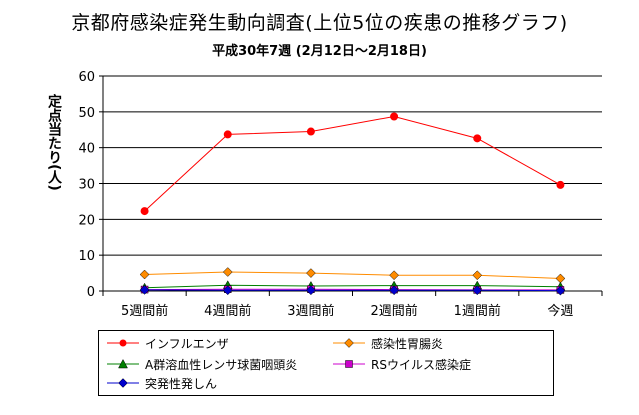  What do you see at coordinates (86, 149) in the screenshot?
I see `y-tick-label: 40` at bounding box center [86, 149].